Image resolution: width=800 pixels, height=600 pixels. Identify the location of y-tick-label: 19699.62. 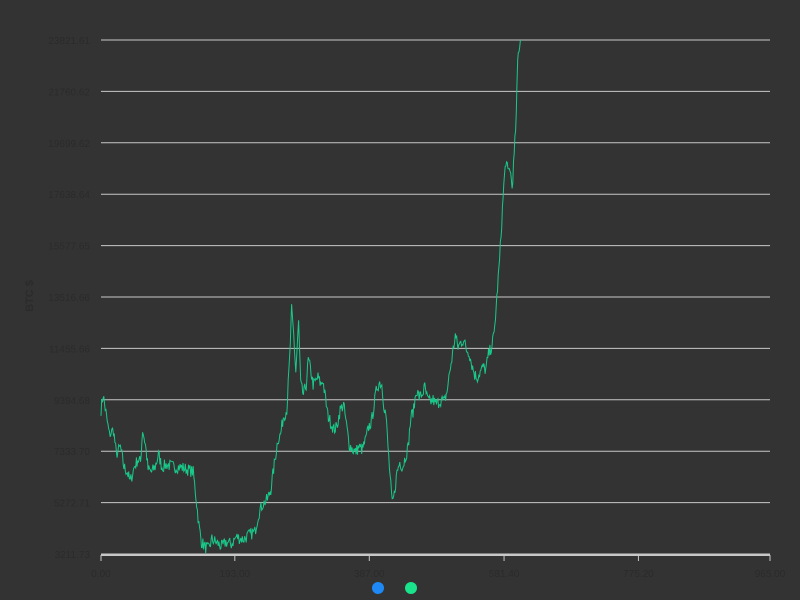
(69, 144).